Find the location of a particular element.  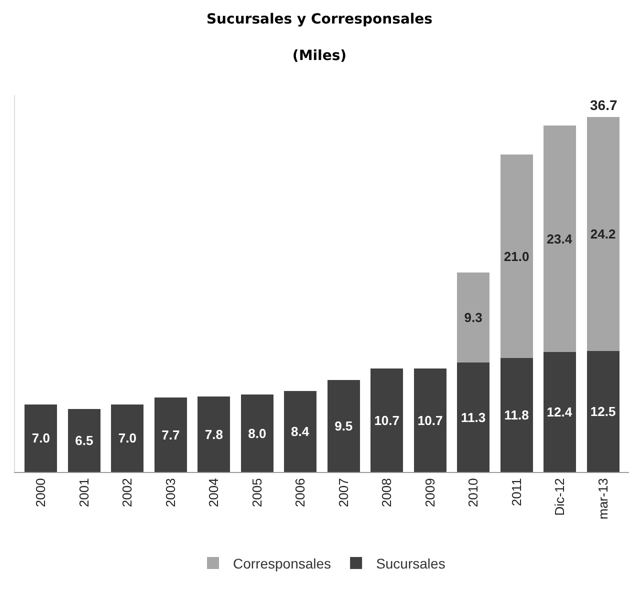

x-tick-label: 2004 is located at coordinates (214, 493).